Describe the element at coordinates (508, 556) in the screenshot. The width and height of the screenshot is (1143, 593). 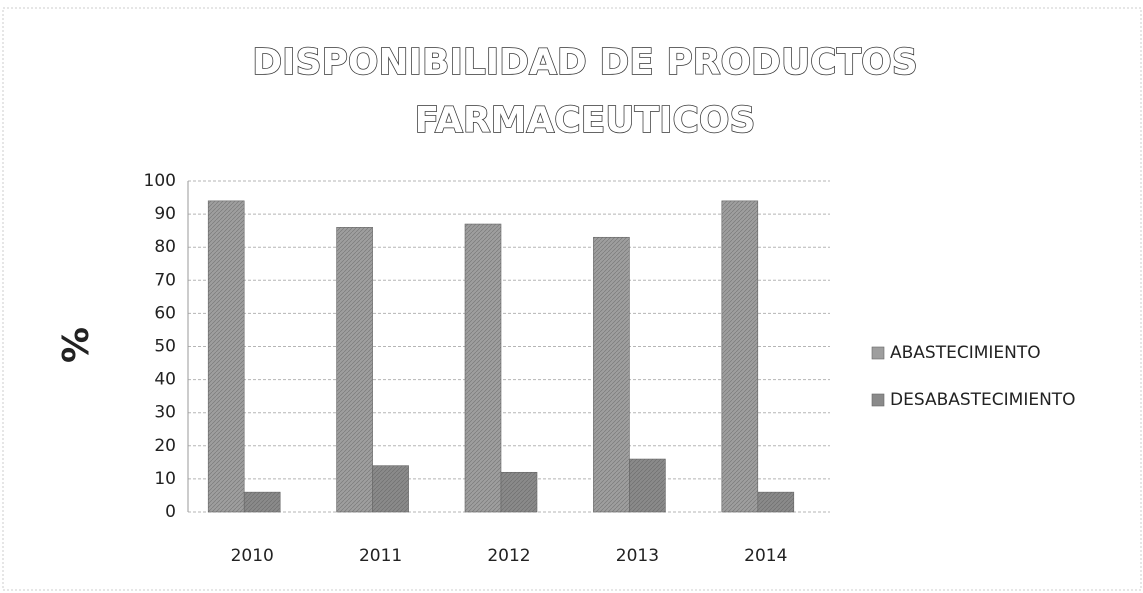
I see `x-tick-label: 2012` at that location.